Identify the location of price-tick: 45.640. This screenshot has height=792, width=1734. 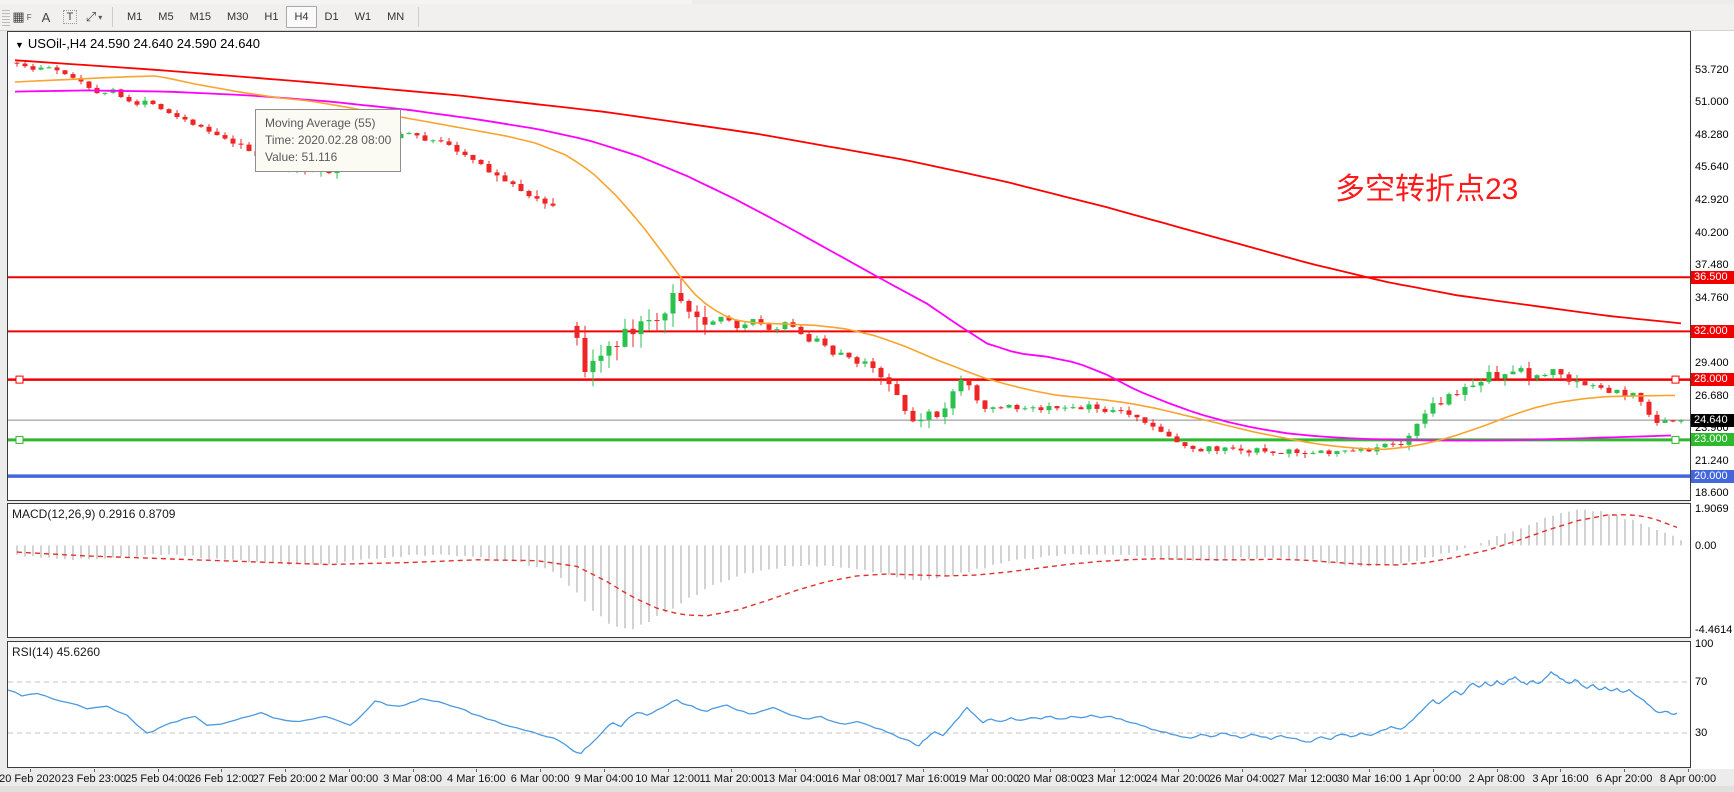
(1712, 167).